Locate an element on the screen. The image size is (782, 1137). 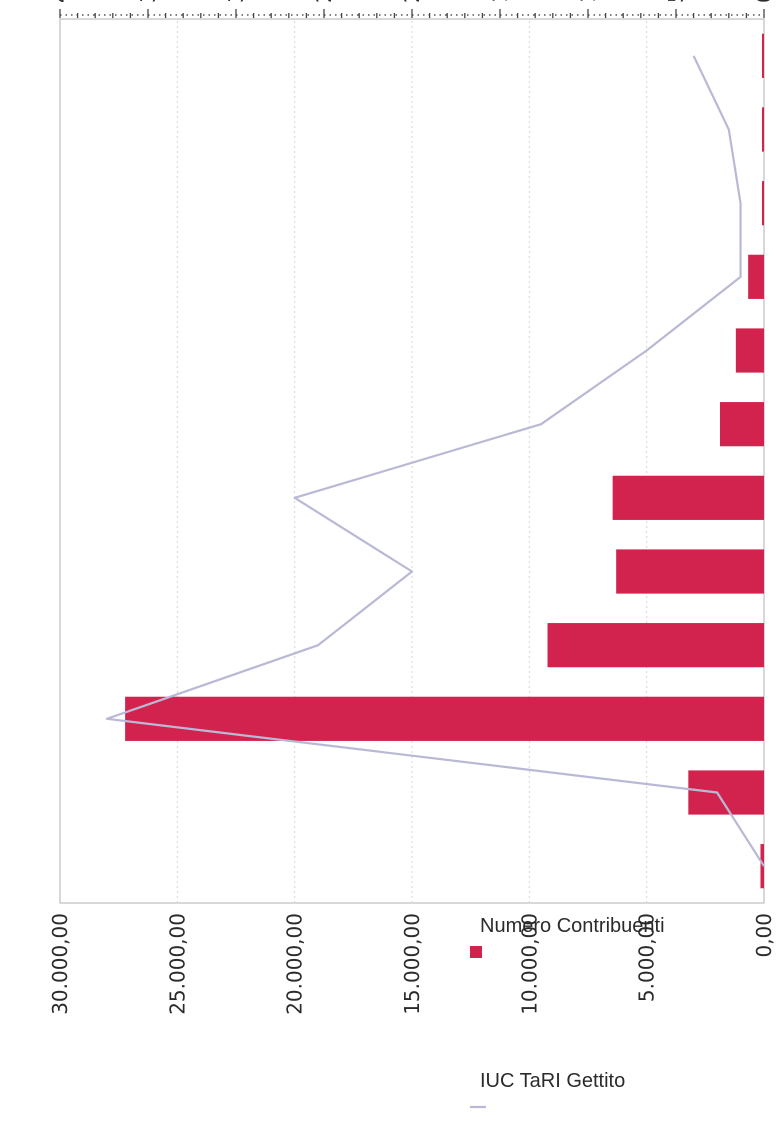
category-label: 0 € - 12 € is located at coordinates (779, 812).